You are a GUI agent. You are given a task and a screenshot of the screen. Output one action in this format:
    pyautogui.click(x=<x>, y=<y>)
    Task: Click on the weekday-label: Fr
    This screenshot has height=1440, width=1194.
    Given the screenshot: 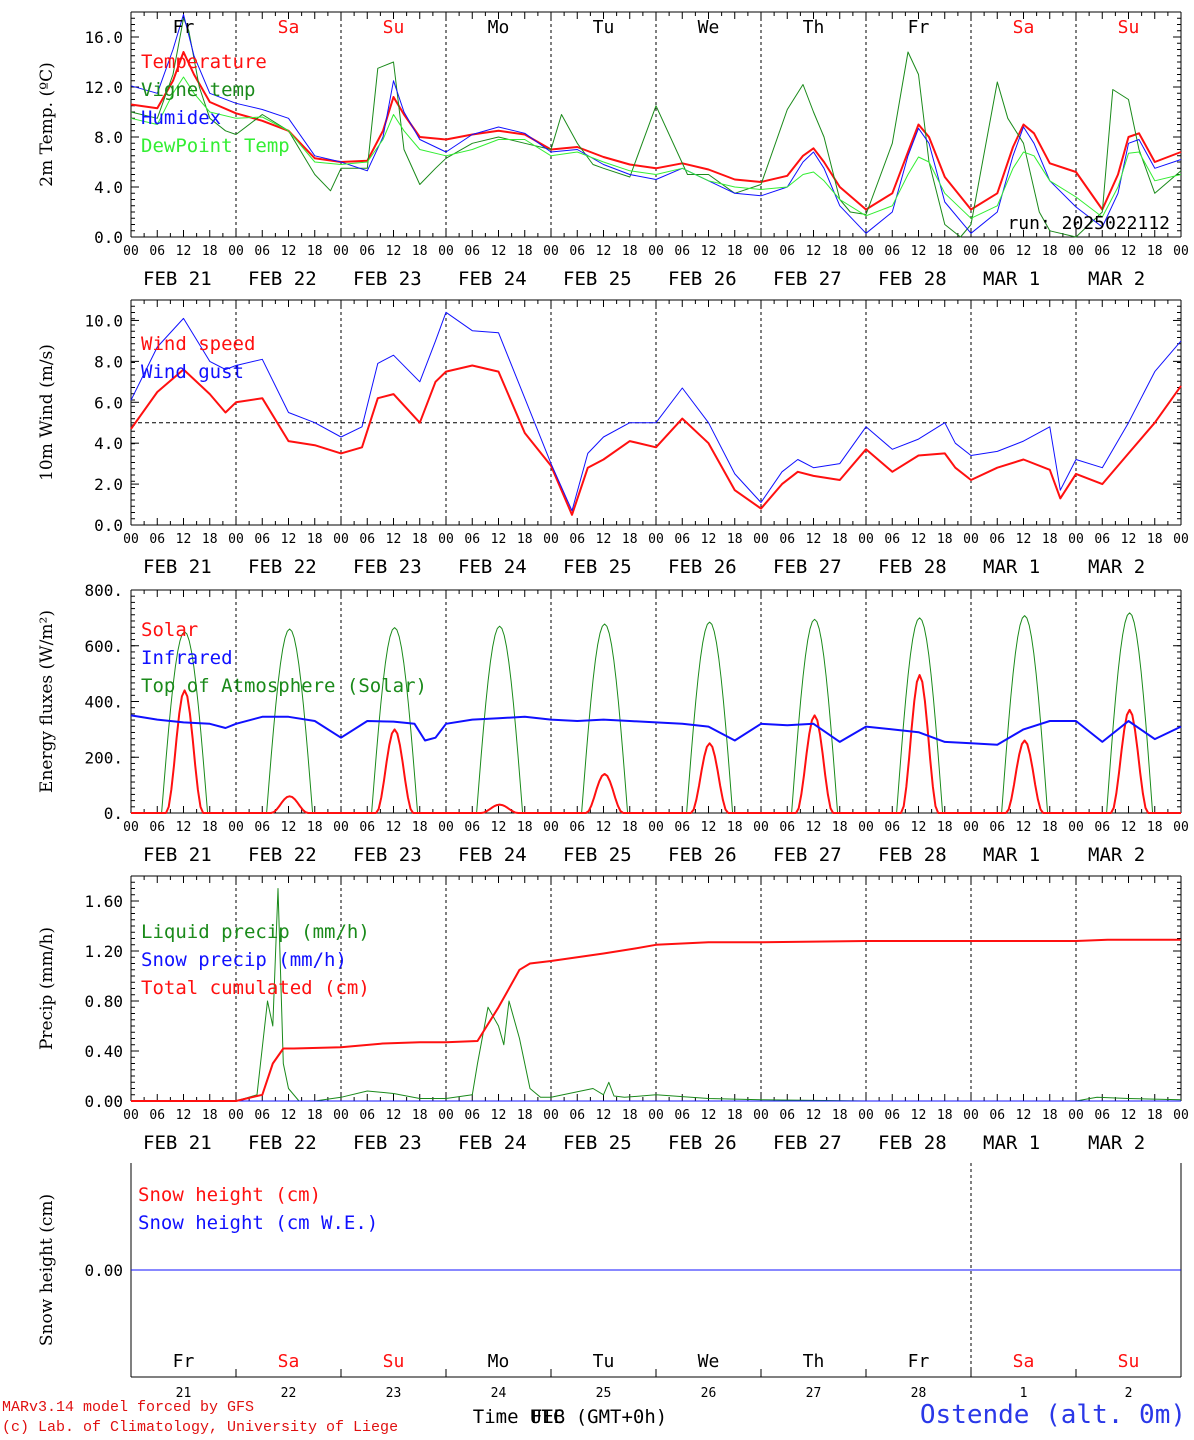 What is the action you would take?
    pyautogui.click(x=919, y=27)
    